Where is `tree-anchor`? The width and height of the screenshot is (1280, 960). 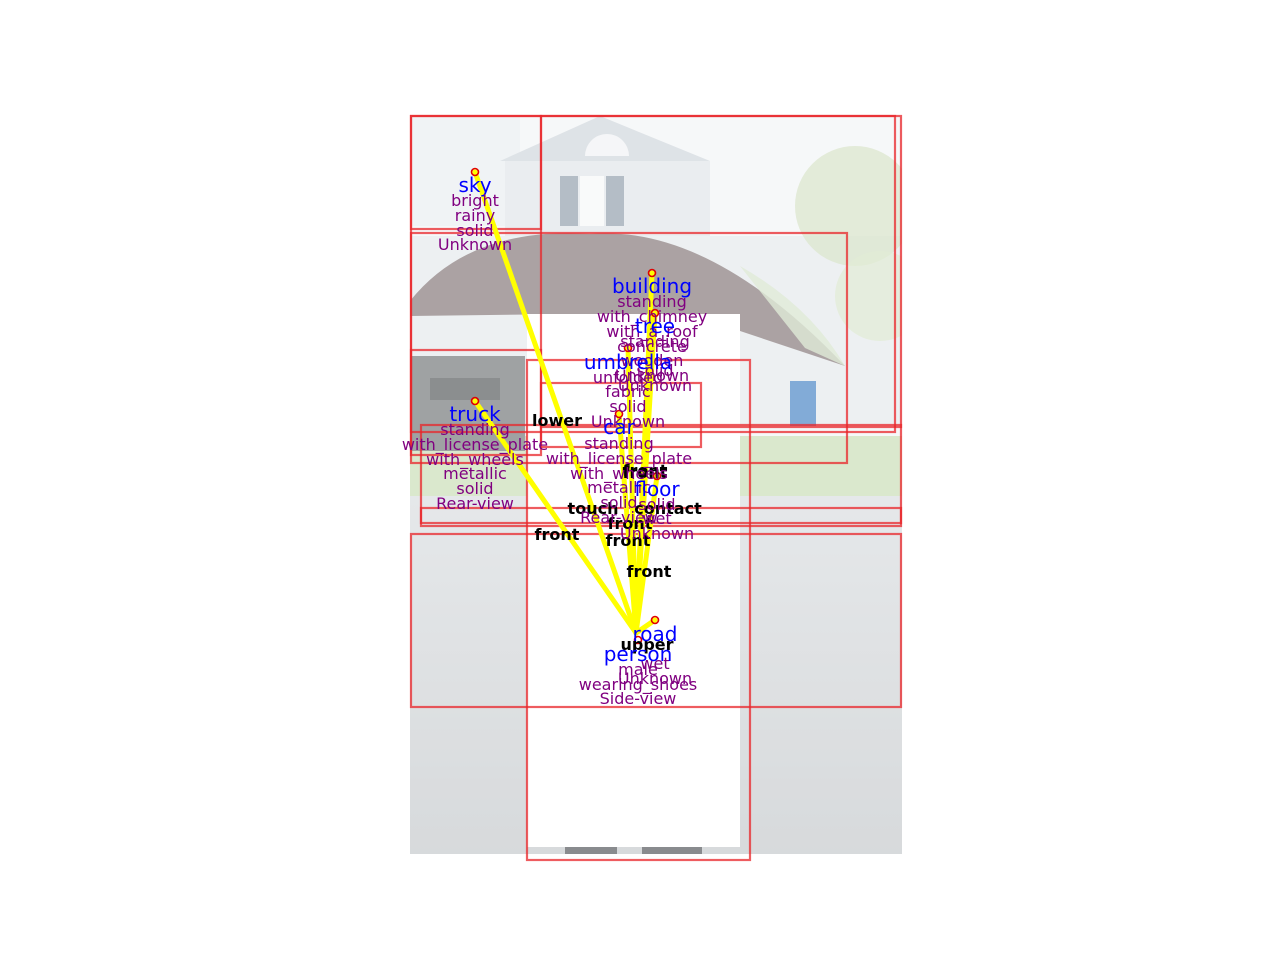 tree-anchor is located at coordinates (655, 313).